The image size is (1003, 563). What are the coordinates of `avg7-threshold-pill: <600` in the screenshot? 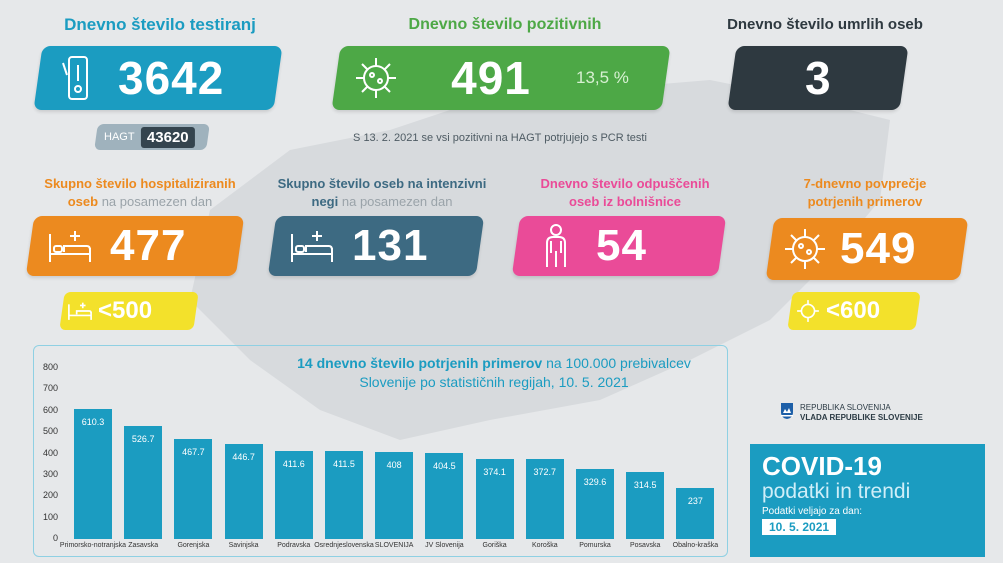 It's located at (854, 311).